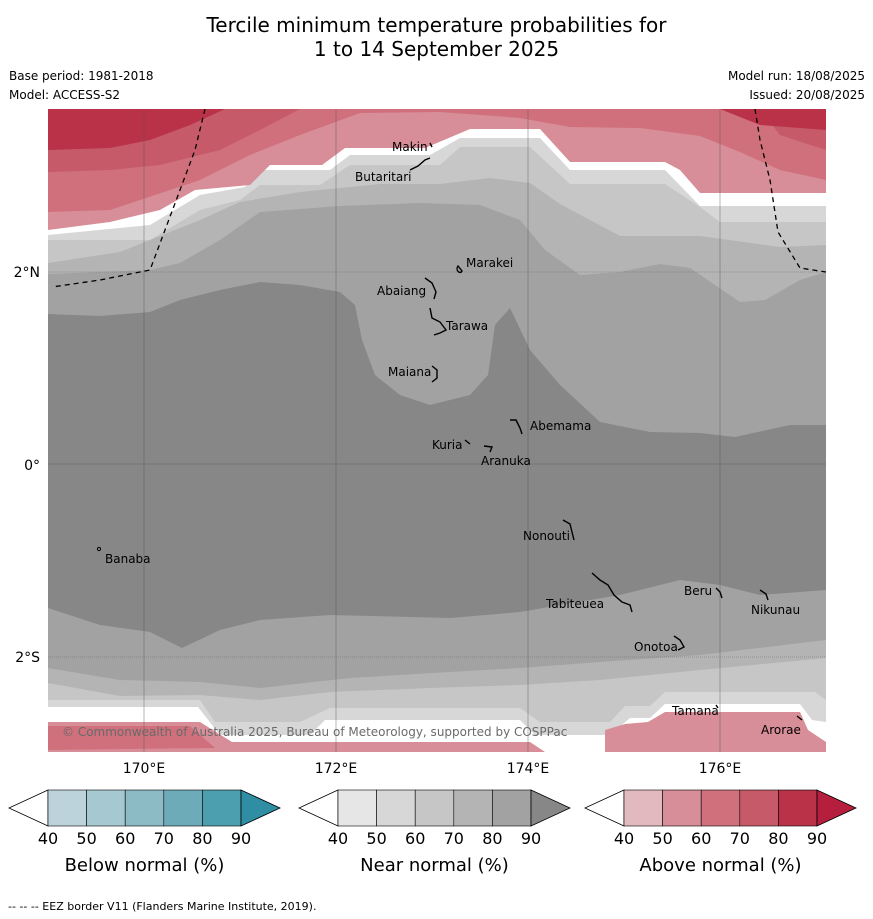  What do you see at coordinates (506, 461) in the screenshot?
I see `label-aranuka: Aranuka` at bounding box center [506, 461].